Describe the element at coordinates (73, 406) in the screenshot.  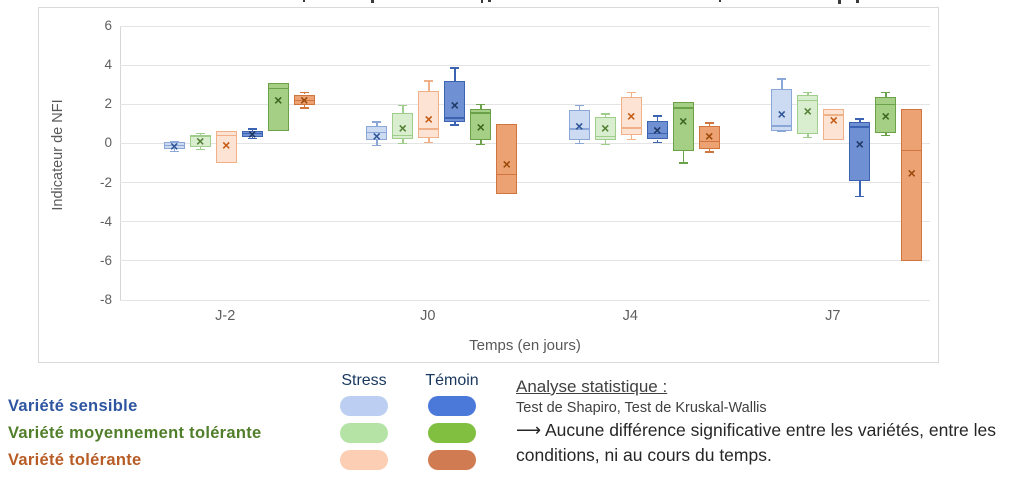
I see `legend-label-1: Variété sensible` at that location.